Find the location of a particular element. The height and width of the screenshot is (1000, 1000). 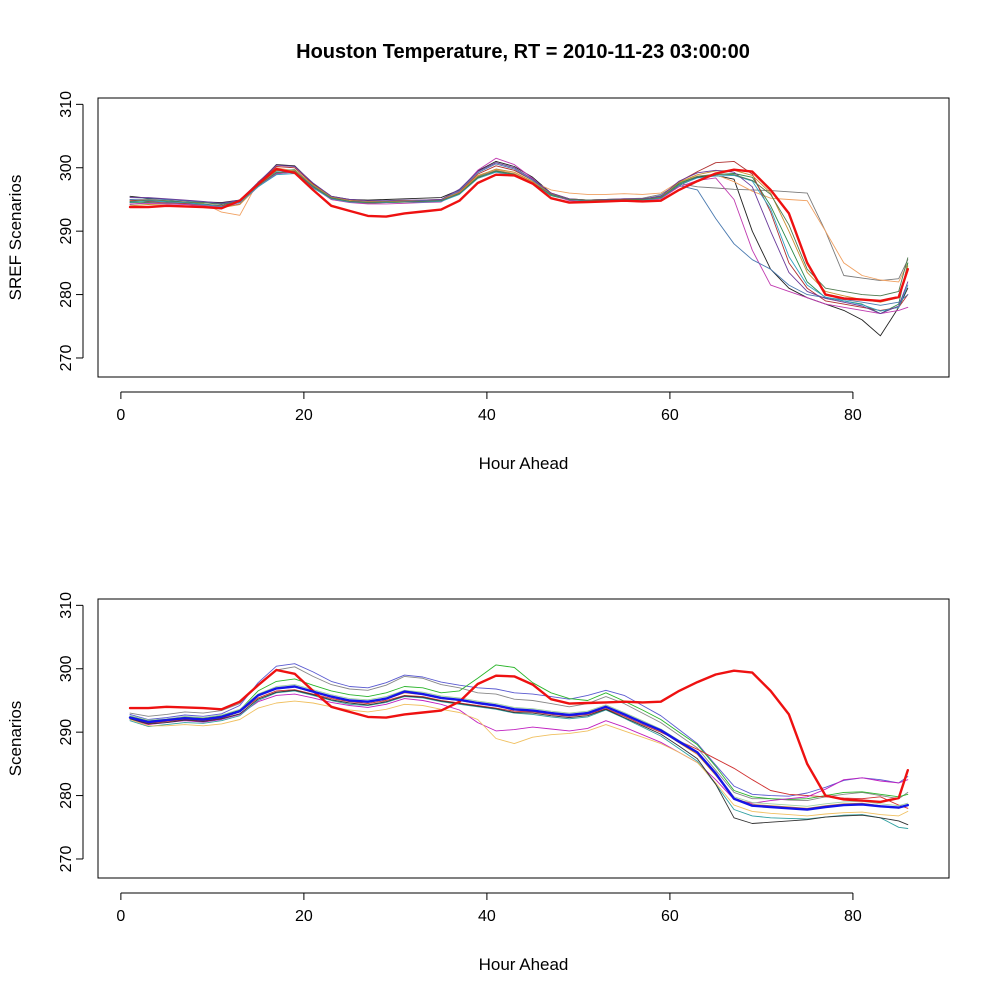

y-axis-label: Scenarios is located at coordinates (15, 739).